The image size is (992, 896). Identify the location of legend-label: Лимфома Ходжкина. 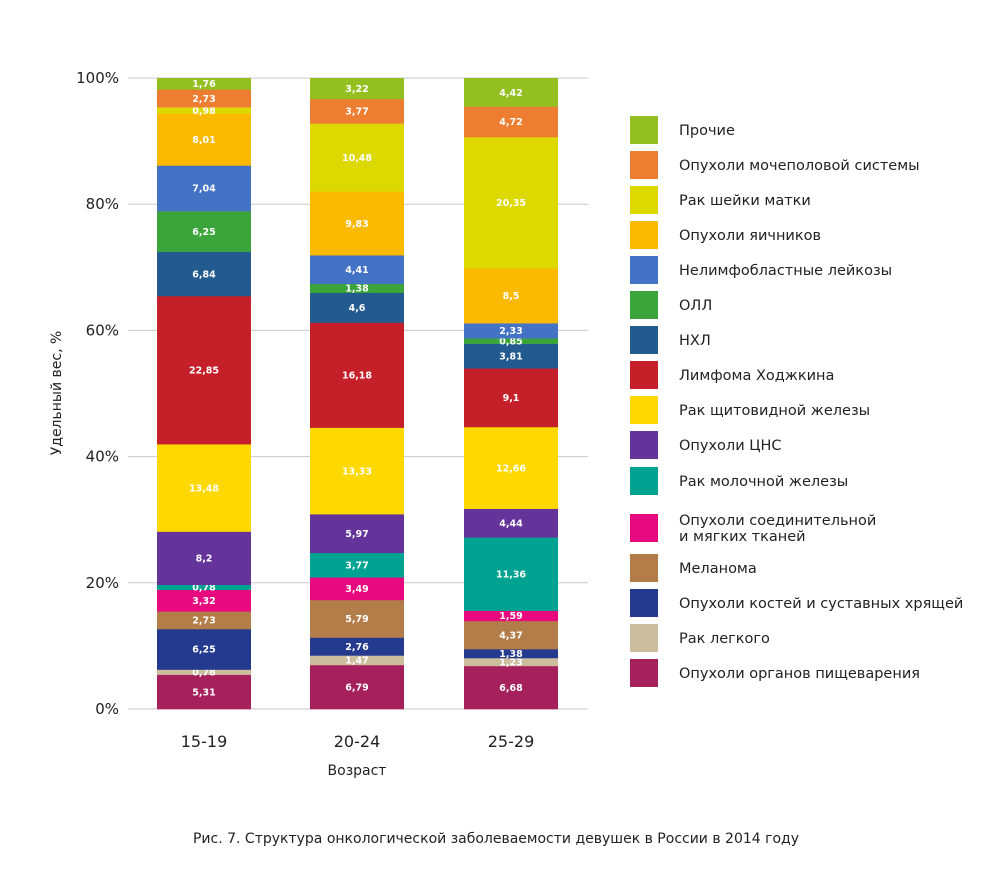
(756, 376).